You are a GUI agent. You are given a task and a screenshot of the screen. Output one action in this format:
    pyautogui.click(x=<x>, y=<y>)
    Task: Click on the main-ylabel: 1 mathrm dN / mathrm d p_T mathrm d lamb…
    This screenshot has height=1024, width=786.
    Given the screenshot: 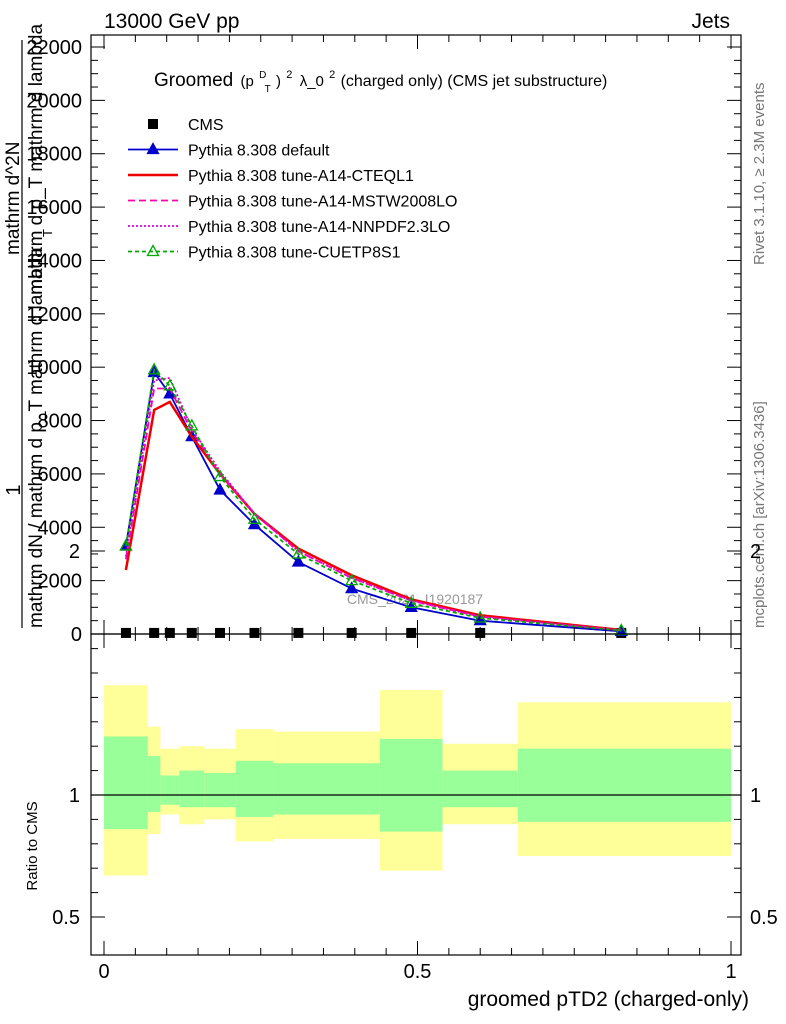 What is the action you would take?
    pyautogui.click(x=29, y=326)
    